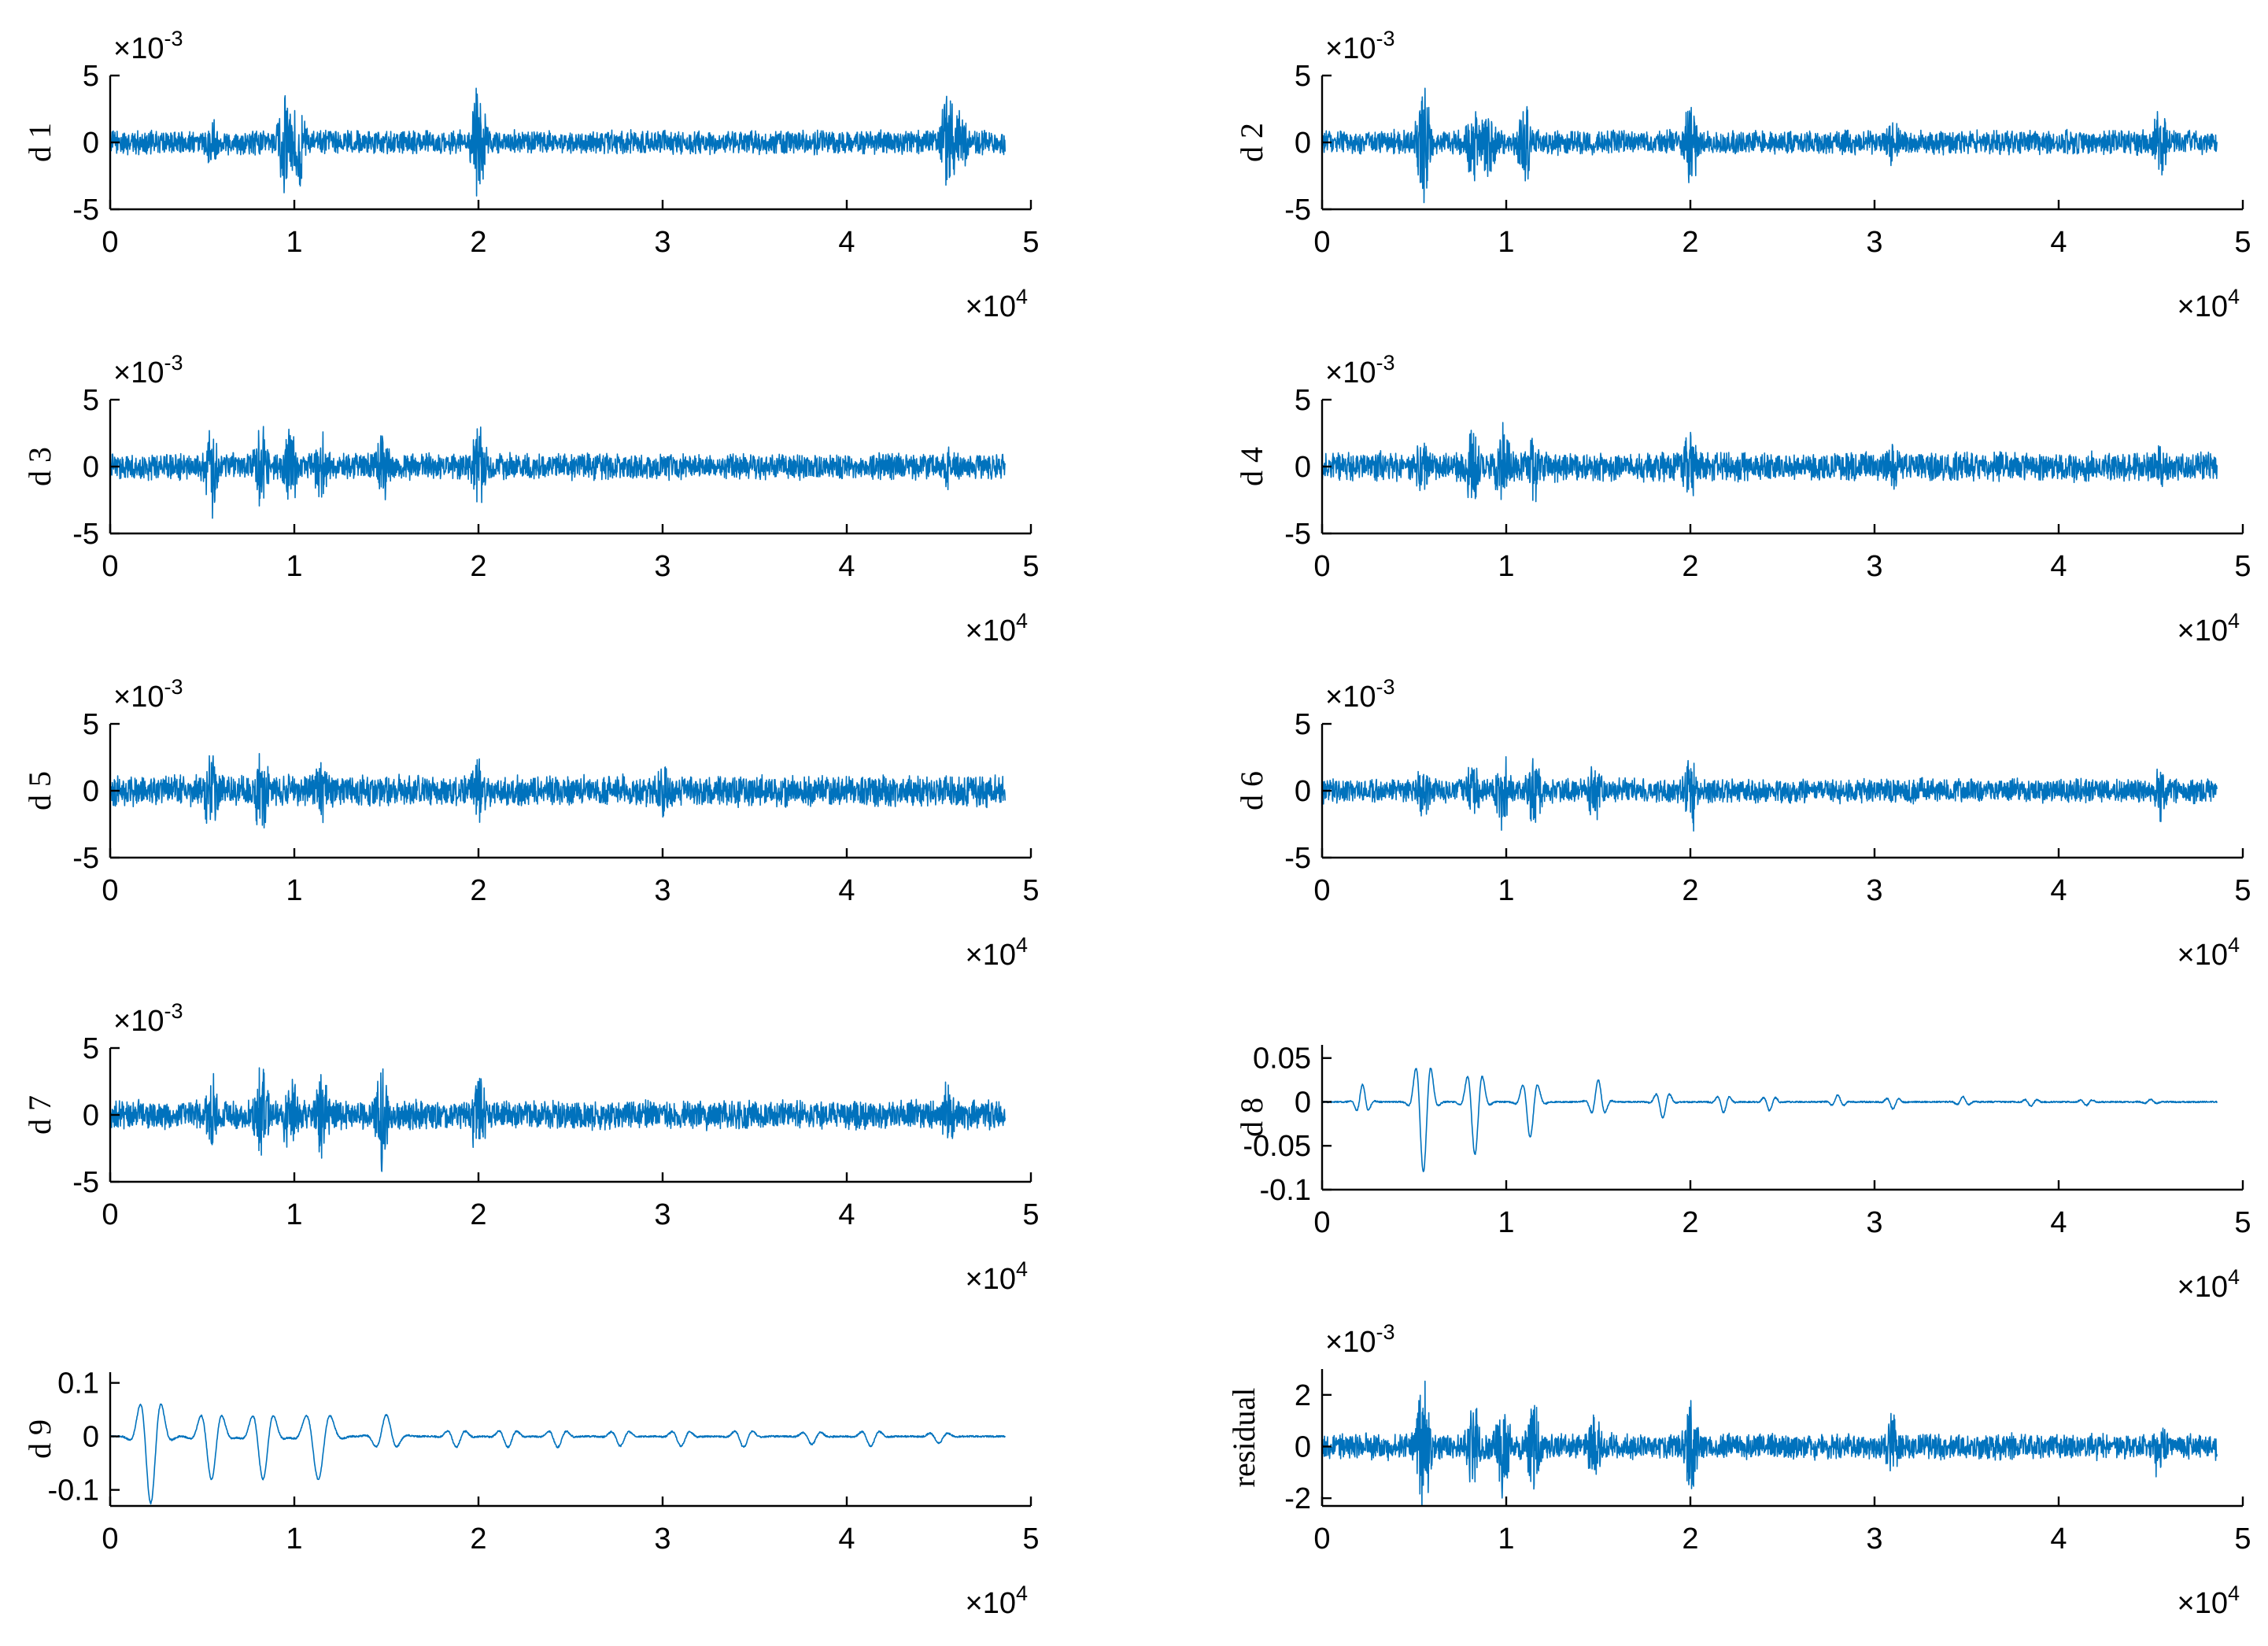 The height and width of the screenshot is (1646, 2268). I want to click on subplot-d-5: 0 1 2 3 4 5×104-505×10-3d 5, so click(531, 823).